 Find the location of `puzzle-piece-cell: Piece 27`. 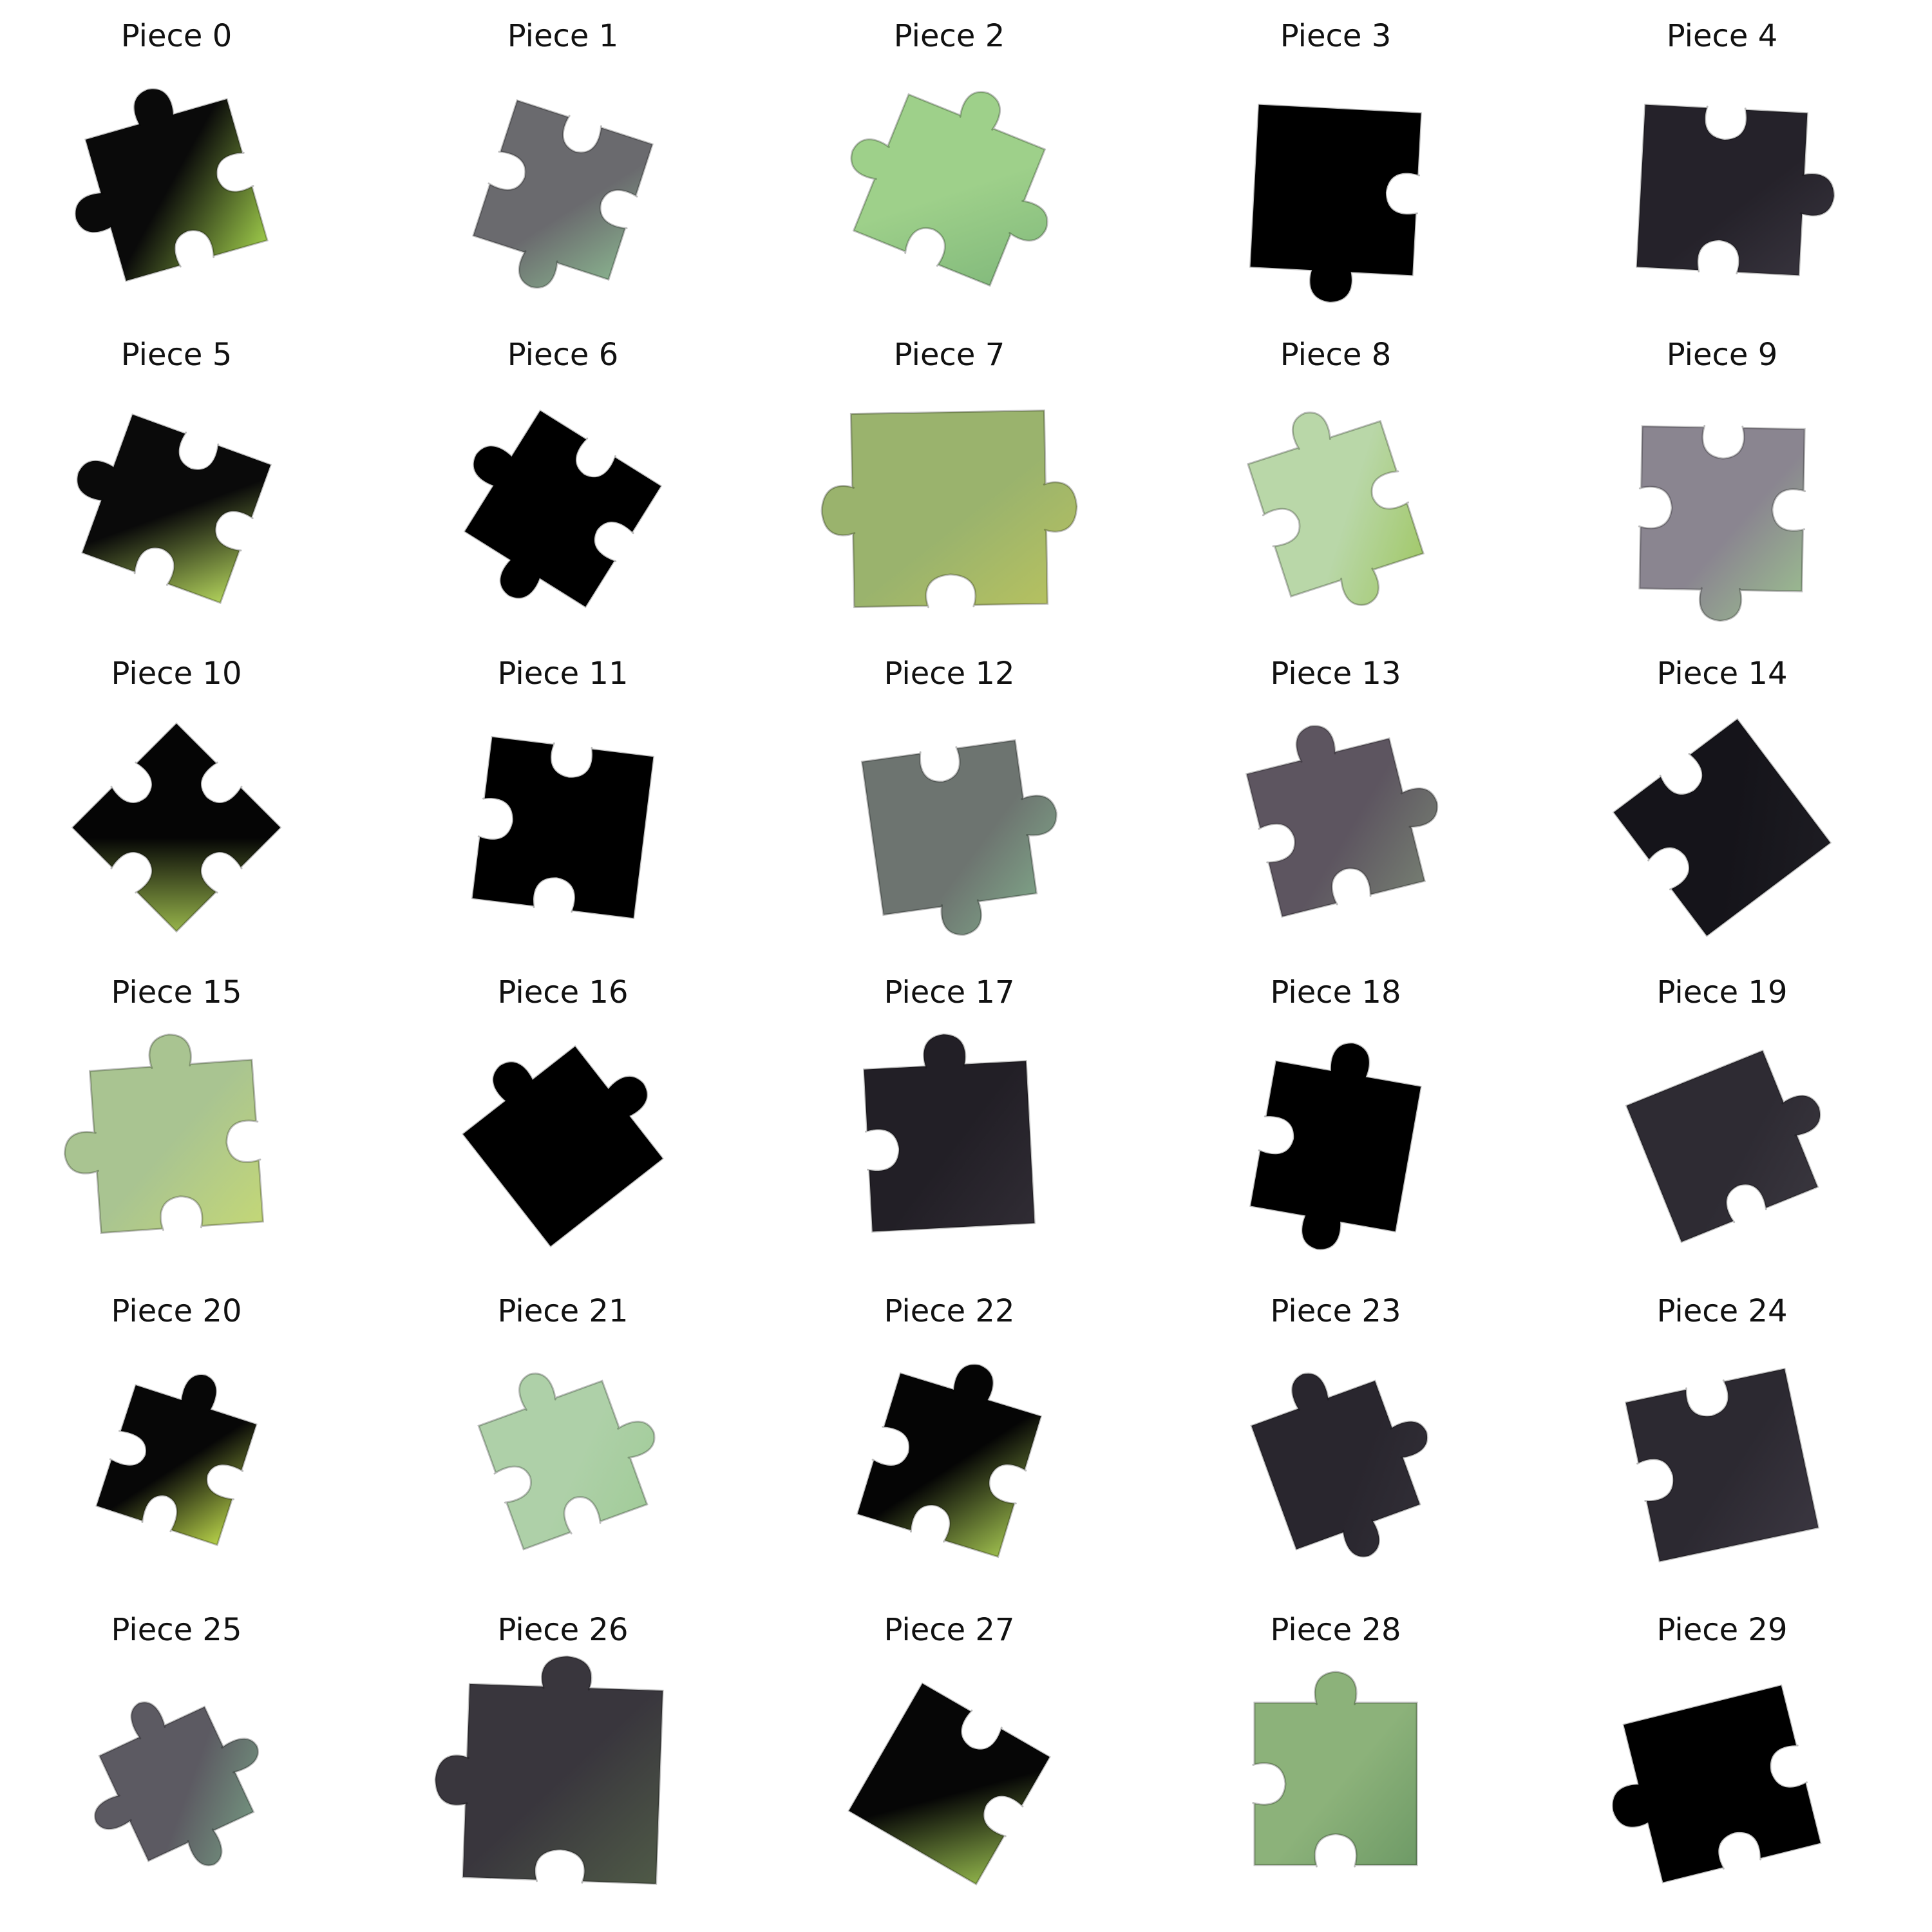

puzzle-piece-cell: Piece 27 is located at coordinates (949, 1754).